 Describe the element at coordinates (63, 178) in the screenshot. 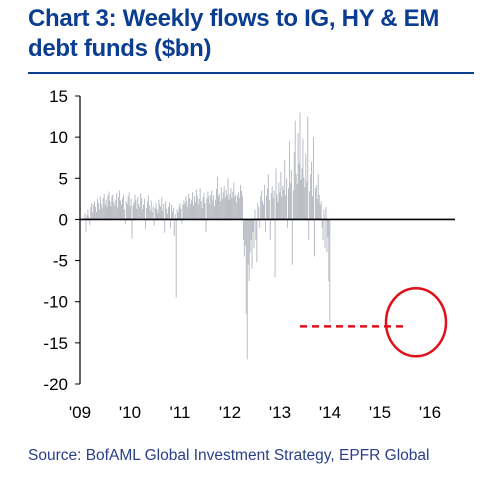

I see `y-tick-label: 5` at that location.